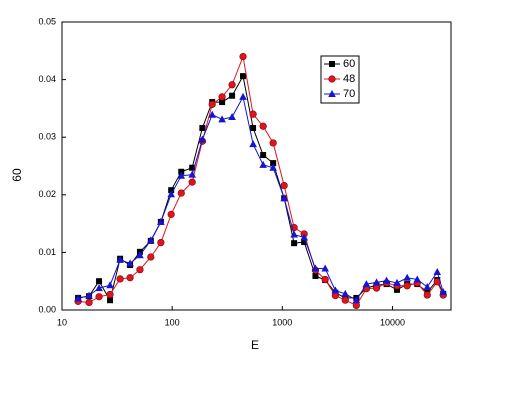 The height and width of the screenshot is (402, 510). I want to click on x-tick-label: 10, so click(62, 322).